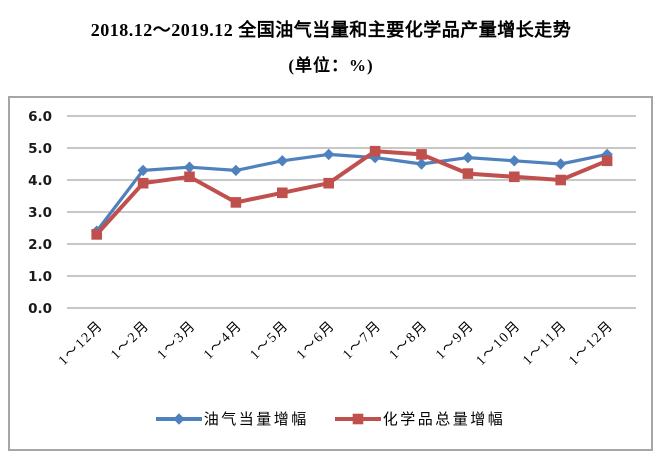 The width and height of the screenshot is (662, 459). I want to click on x-tick-label: 1～8月, so click(408, 340).